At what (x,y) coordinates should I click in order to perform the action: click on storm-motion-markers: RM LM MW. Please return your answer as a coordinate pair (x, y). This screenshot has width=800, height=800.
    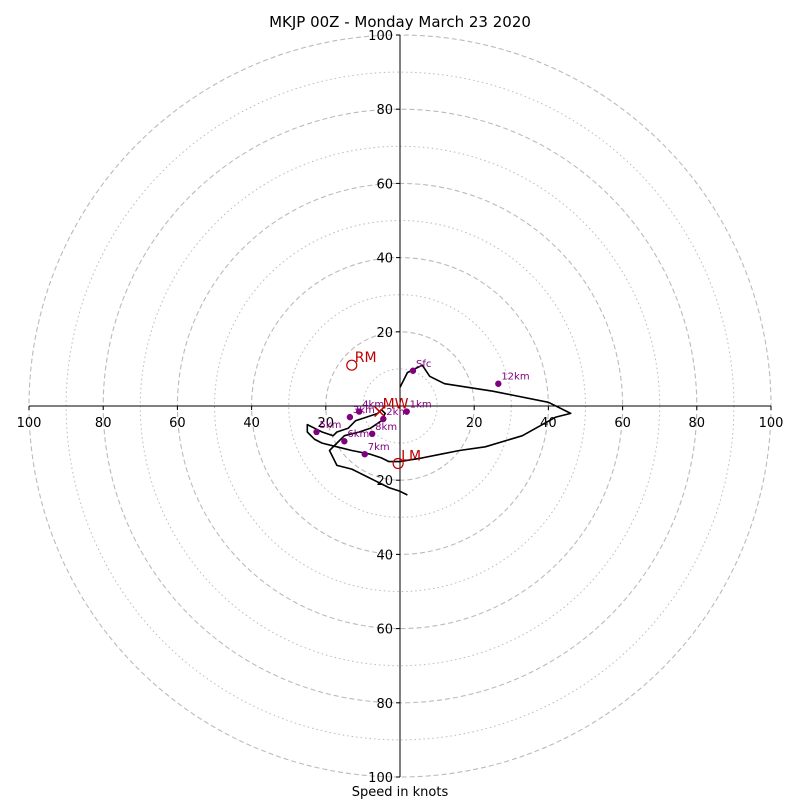
    Looking at the image, I should click on (383, 410).